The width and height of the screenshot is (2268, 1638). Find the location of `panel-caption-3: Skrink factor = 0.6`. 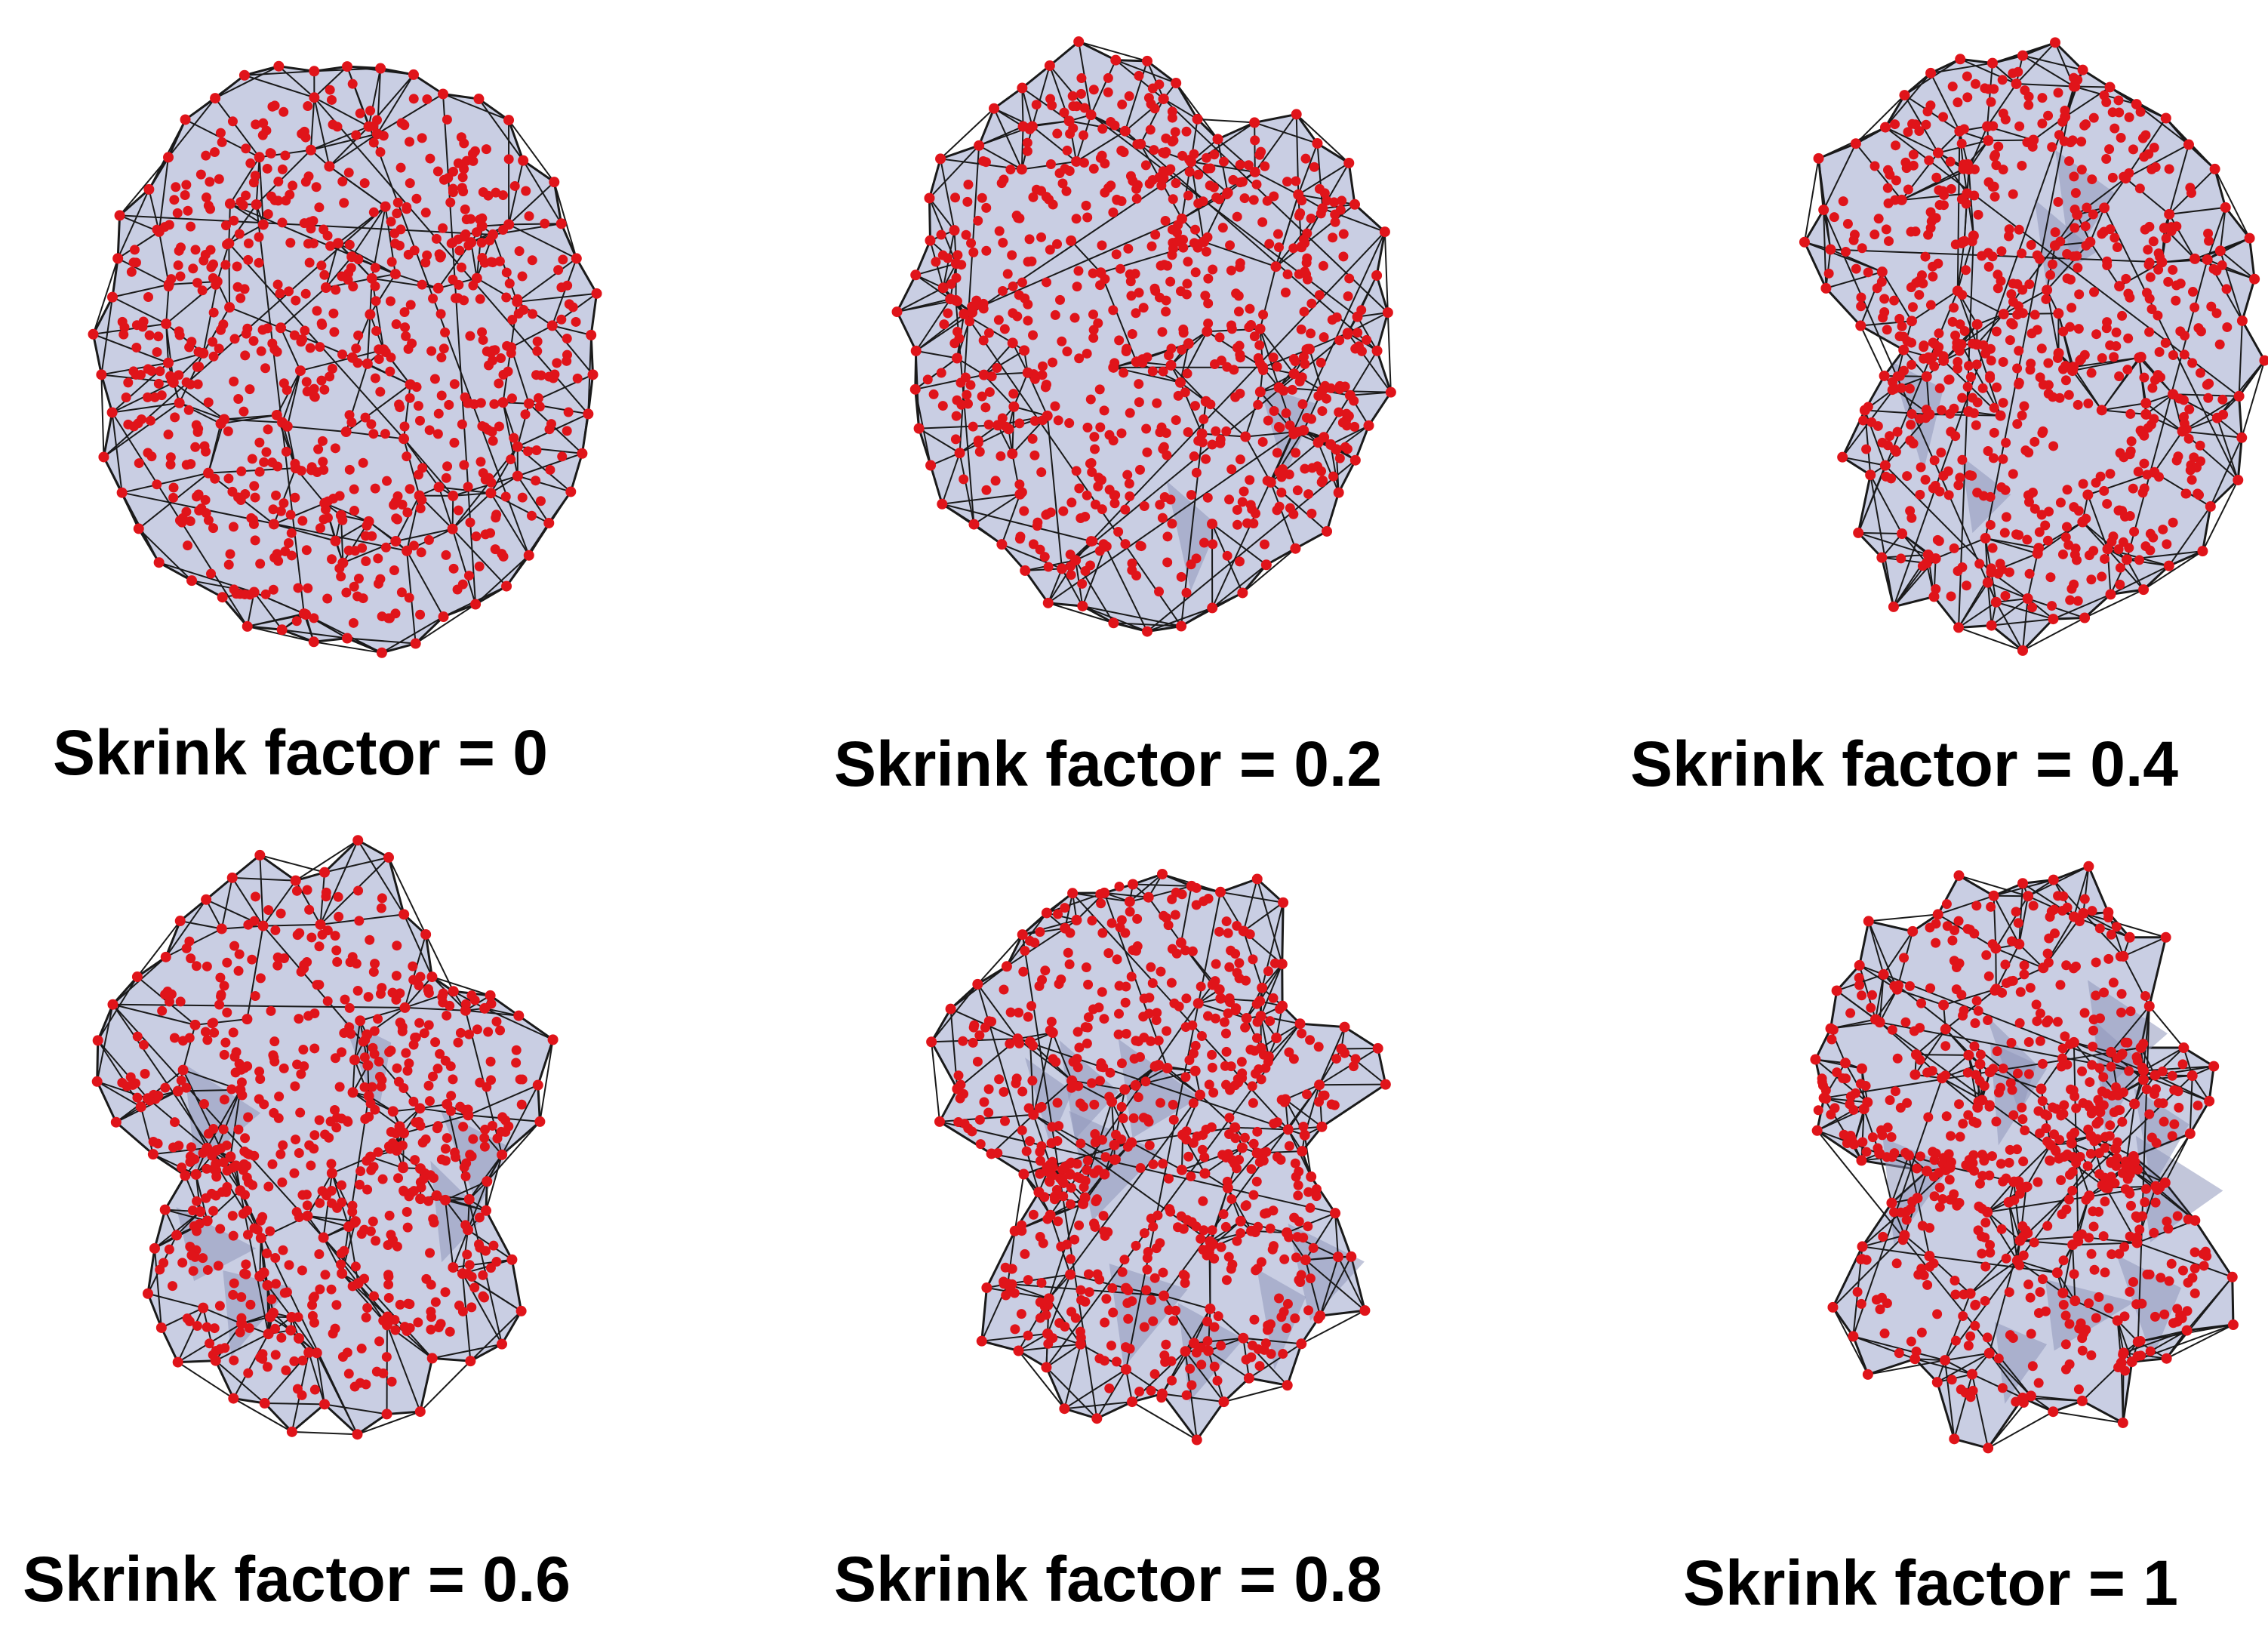

panel-caption-3: Skrink factor = 0.6 is located at coordinates (297, 1579).